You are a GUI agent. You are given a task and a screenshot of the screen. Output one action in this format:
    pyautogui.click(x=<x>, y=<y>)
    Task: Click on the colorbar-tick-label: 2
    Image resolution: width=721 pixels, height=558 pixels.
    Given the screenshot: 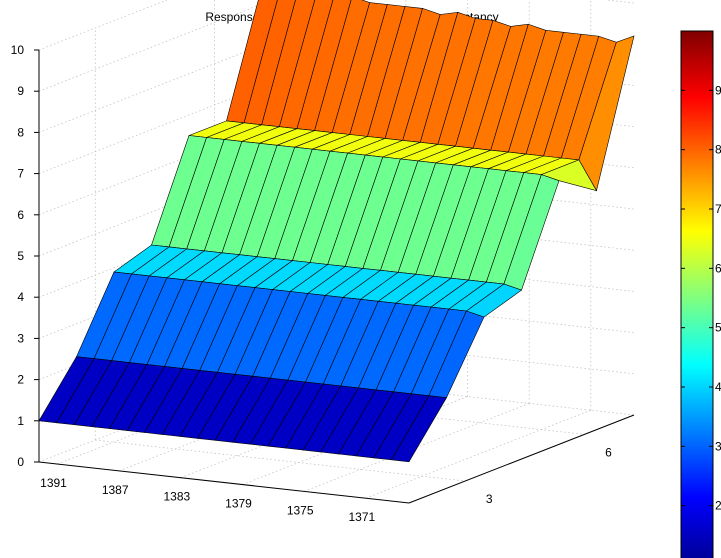 What is the action you would take?
    pyautogui.click(x=718, y=506)
    